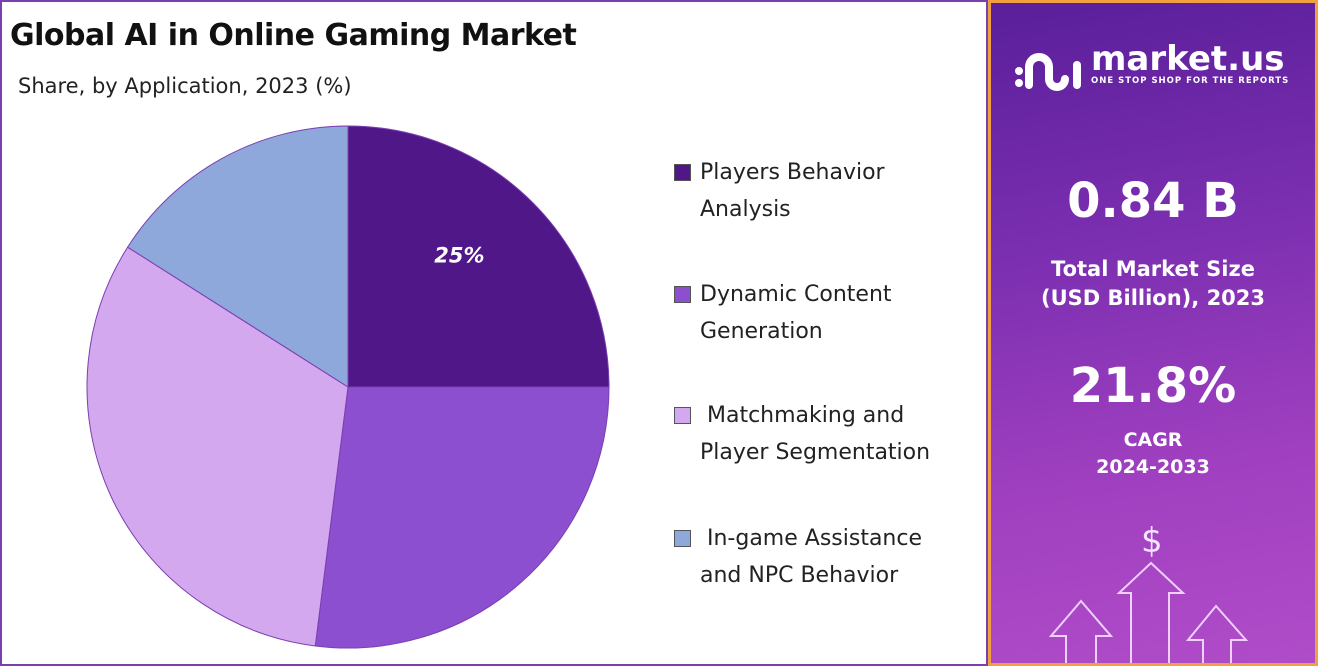 The width and height of the screenshot is (1318, 666). I want to click on chart-title: Global AI in Online Gaming Market, so click(293, 35).